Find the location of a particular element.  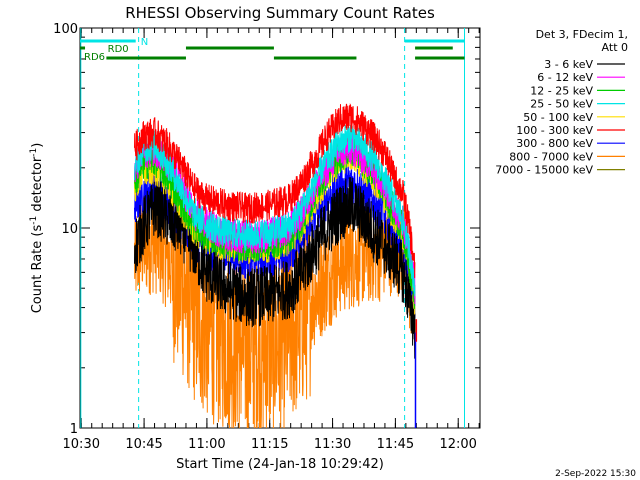

x-tick-label: 10:45 is located at coordinates (143, 444).